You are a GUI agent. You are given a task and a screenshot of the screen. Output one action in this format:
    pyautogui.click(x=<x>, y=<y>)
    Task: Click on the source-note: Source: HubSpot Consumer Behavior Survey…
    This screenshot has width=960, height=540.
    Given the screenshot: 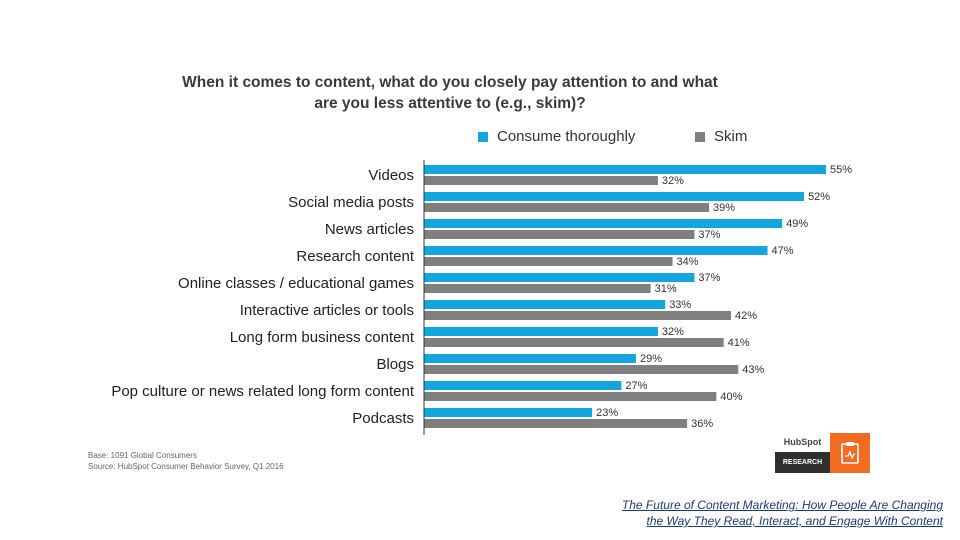 What is the action you would take?
    pyautogui.click(x=186, y=466)
    